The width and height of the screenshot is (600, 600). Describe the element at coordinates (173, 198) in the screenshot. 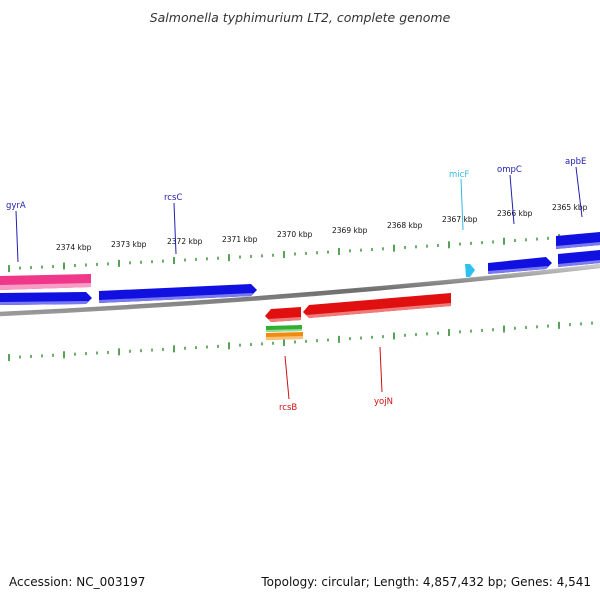

I see `gene-label-rcsC: rcsC` at that location.